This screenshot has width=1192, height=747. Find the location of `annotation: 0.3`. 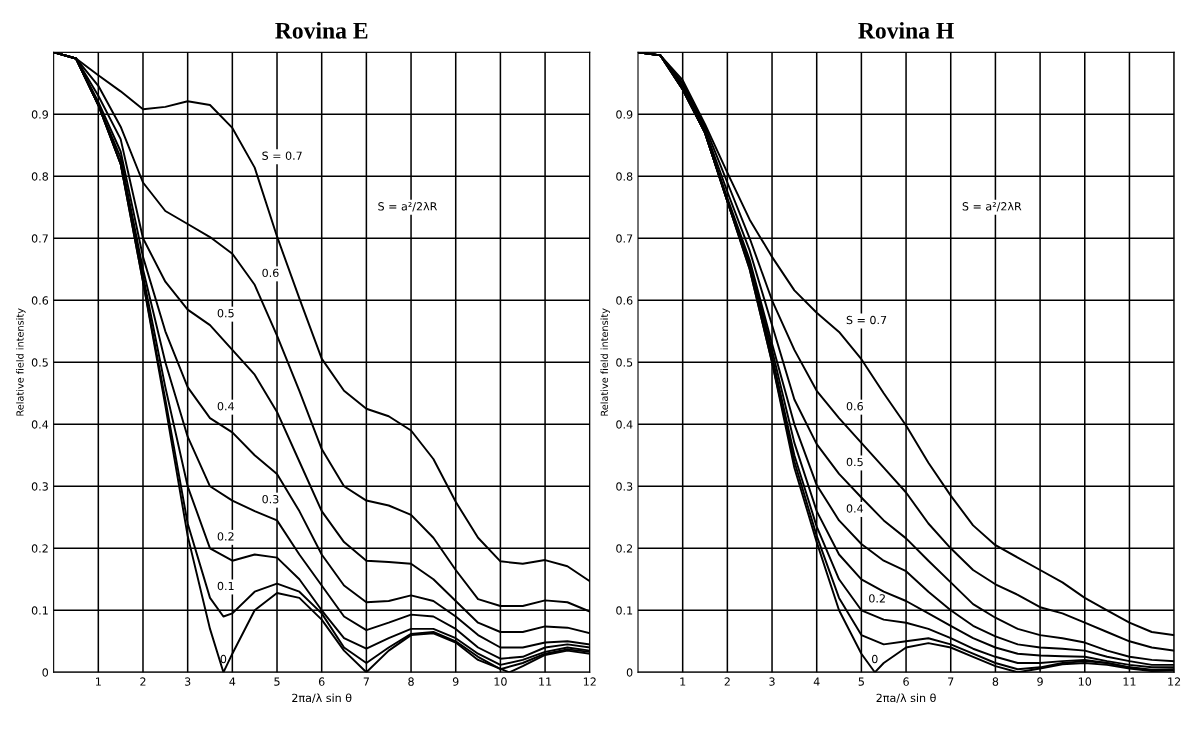

annotation: 0.3 is located at coordinates (270, 499).